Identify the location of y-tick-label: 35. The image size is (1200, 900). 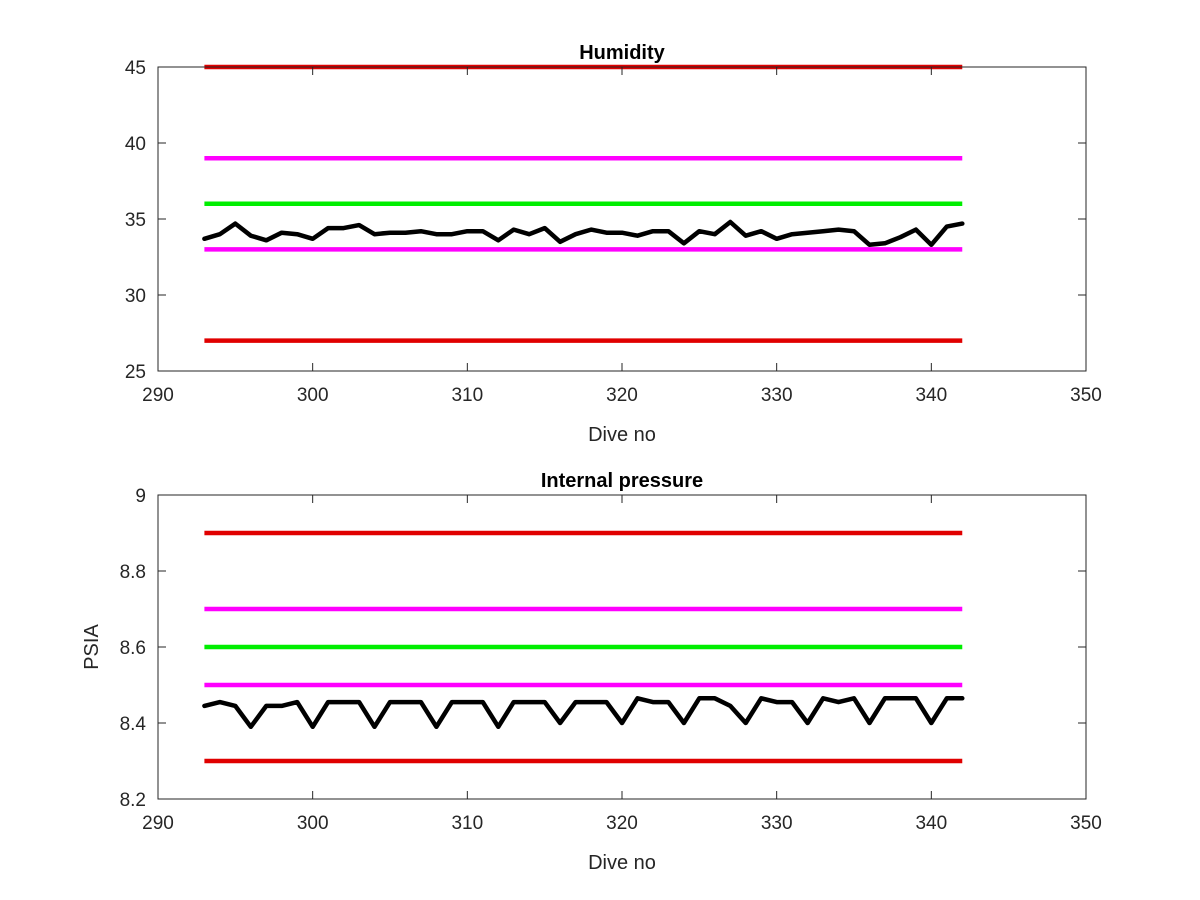
(135, 220).